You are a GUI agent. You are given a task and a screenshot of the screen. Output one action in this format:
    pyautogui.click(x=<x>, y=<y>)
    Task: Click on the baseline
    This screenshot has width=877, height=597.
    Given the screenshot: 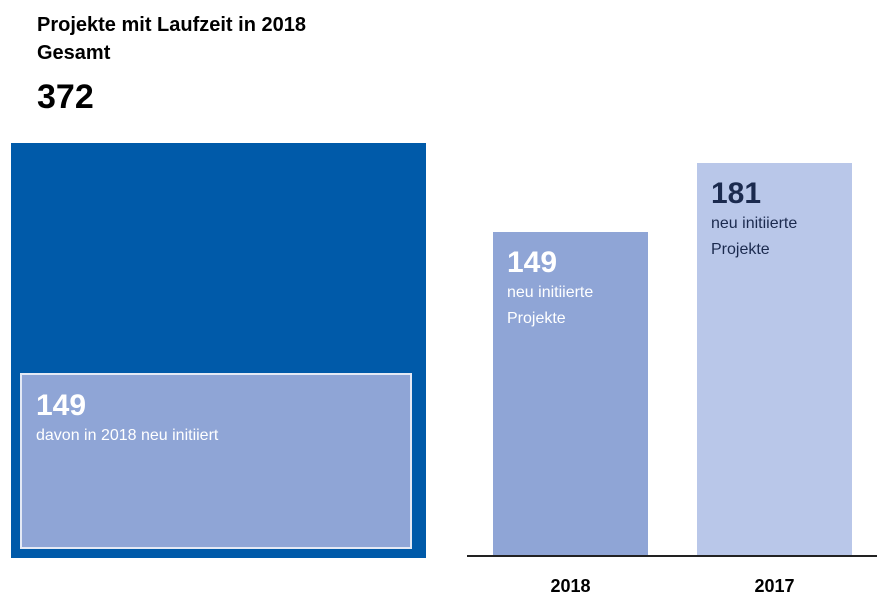 What is the action you would take?
    pyautogui.click(x=672, y=556)
    